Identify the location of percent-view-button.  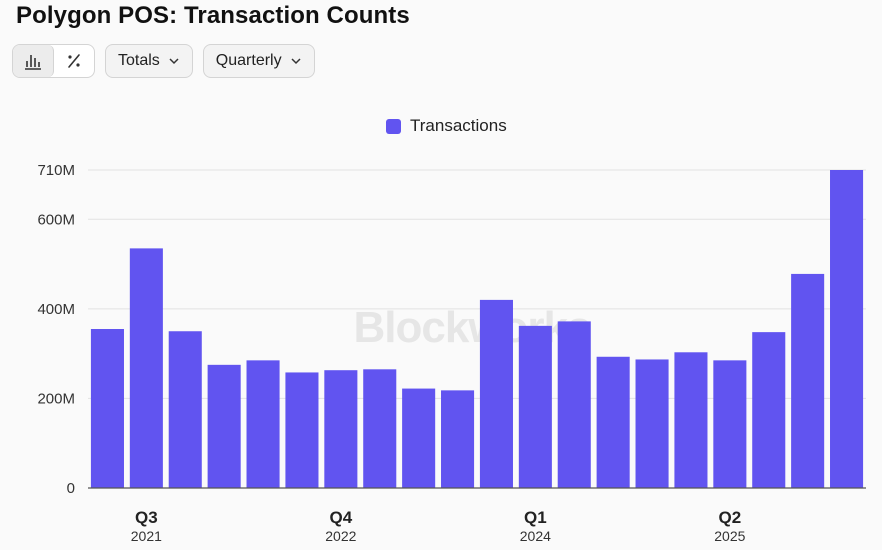
(74, 61).